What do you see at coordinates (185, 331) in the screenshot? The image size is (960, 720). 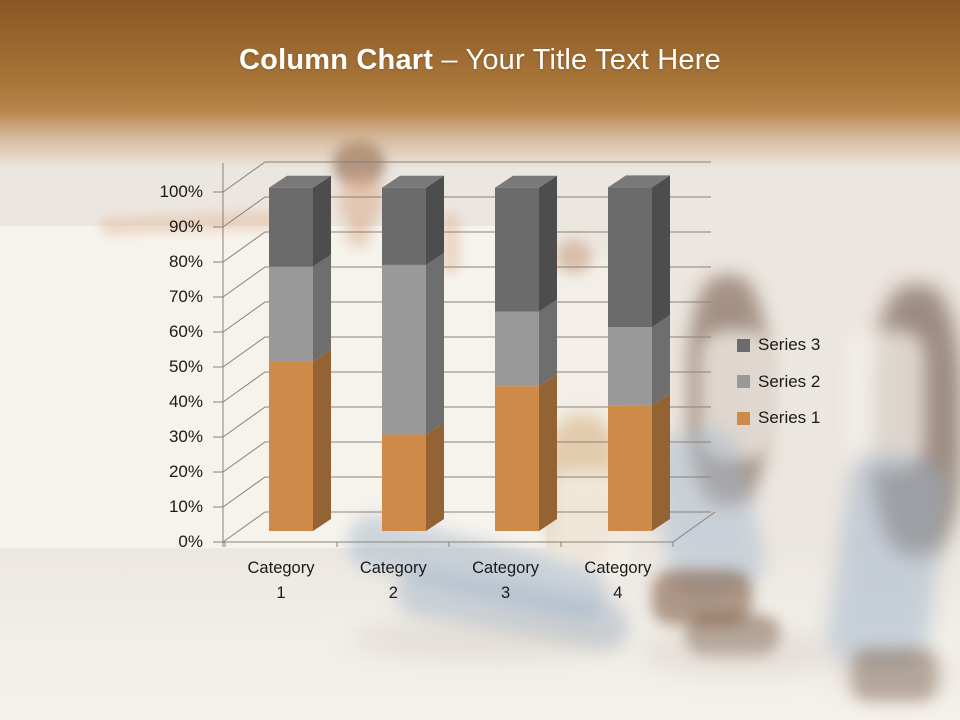 I see `y-axis-tick-label: 60%` at bounding box center [185, 331].